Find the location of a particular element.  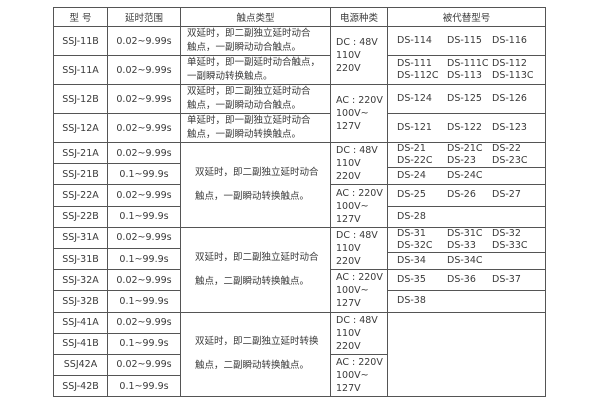

replaced-models-part: DS-25 DS-26 DS-27 is located at coordinates (466, 195).